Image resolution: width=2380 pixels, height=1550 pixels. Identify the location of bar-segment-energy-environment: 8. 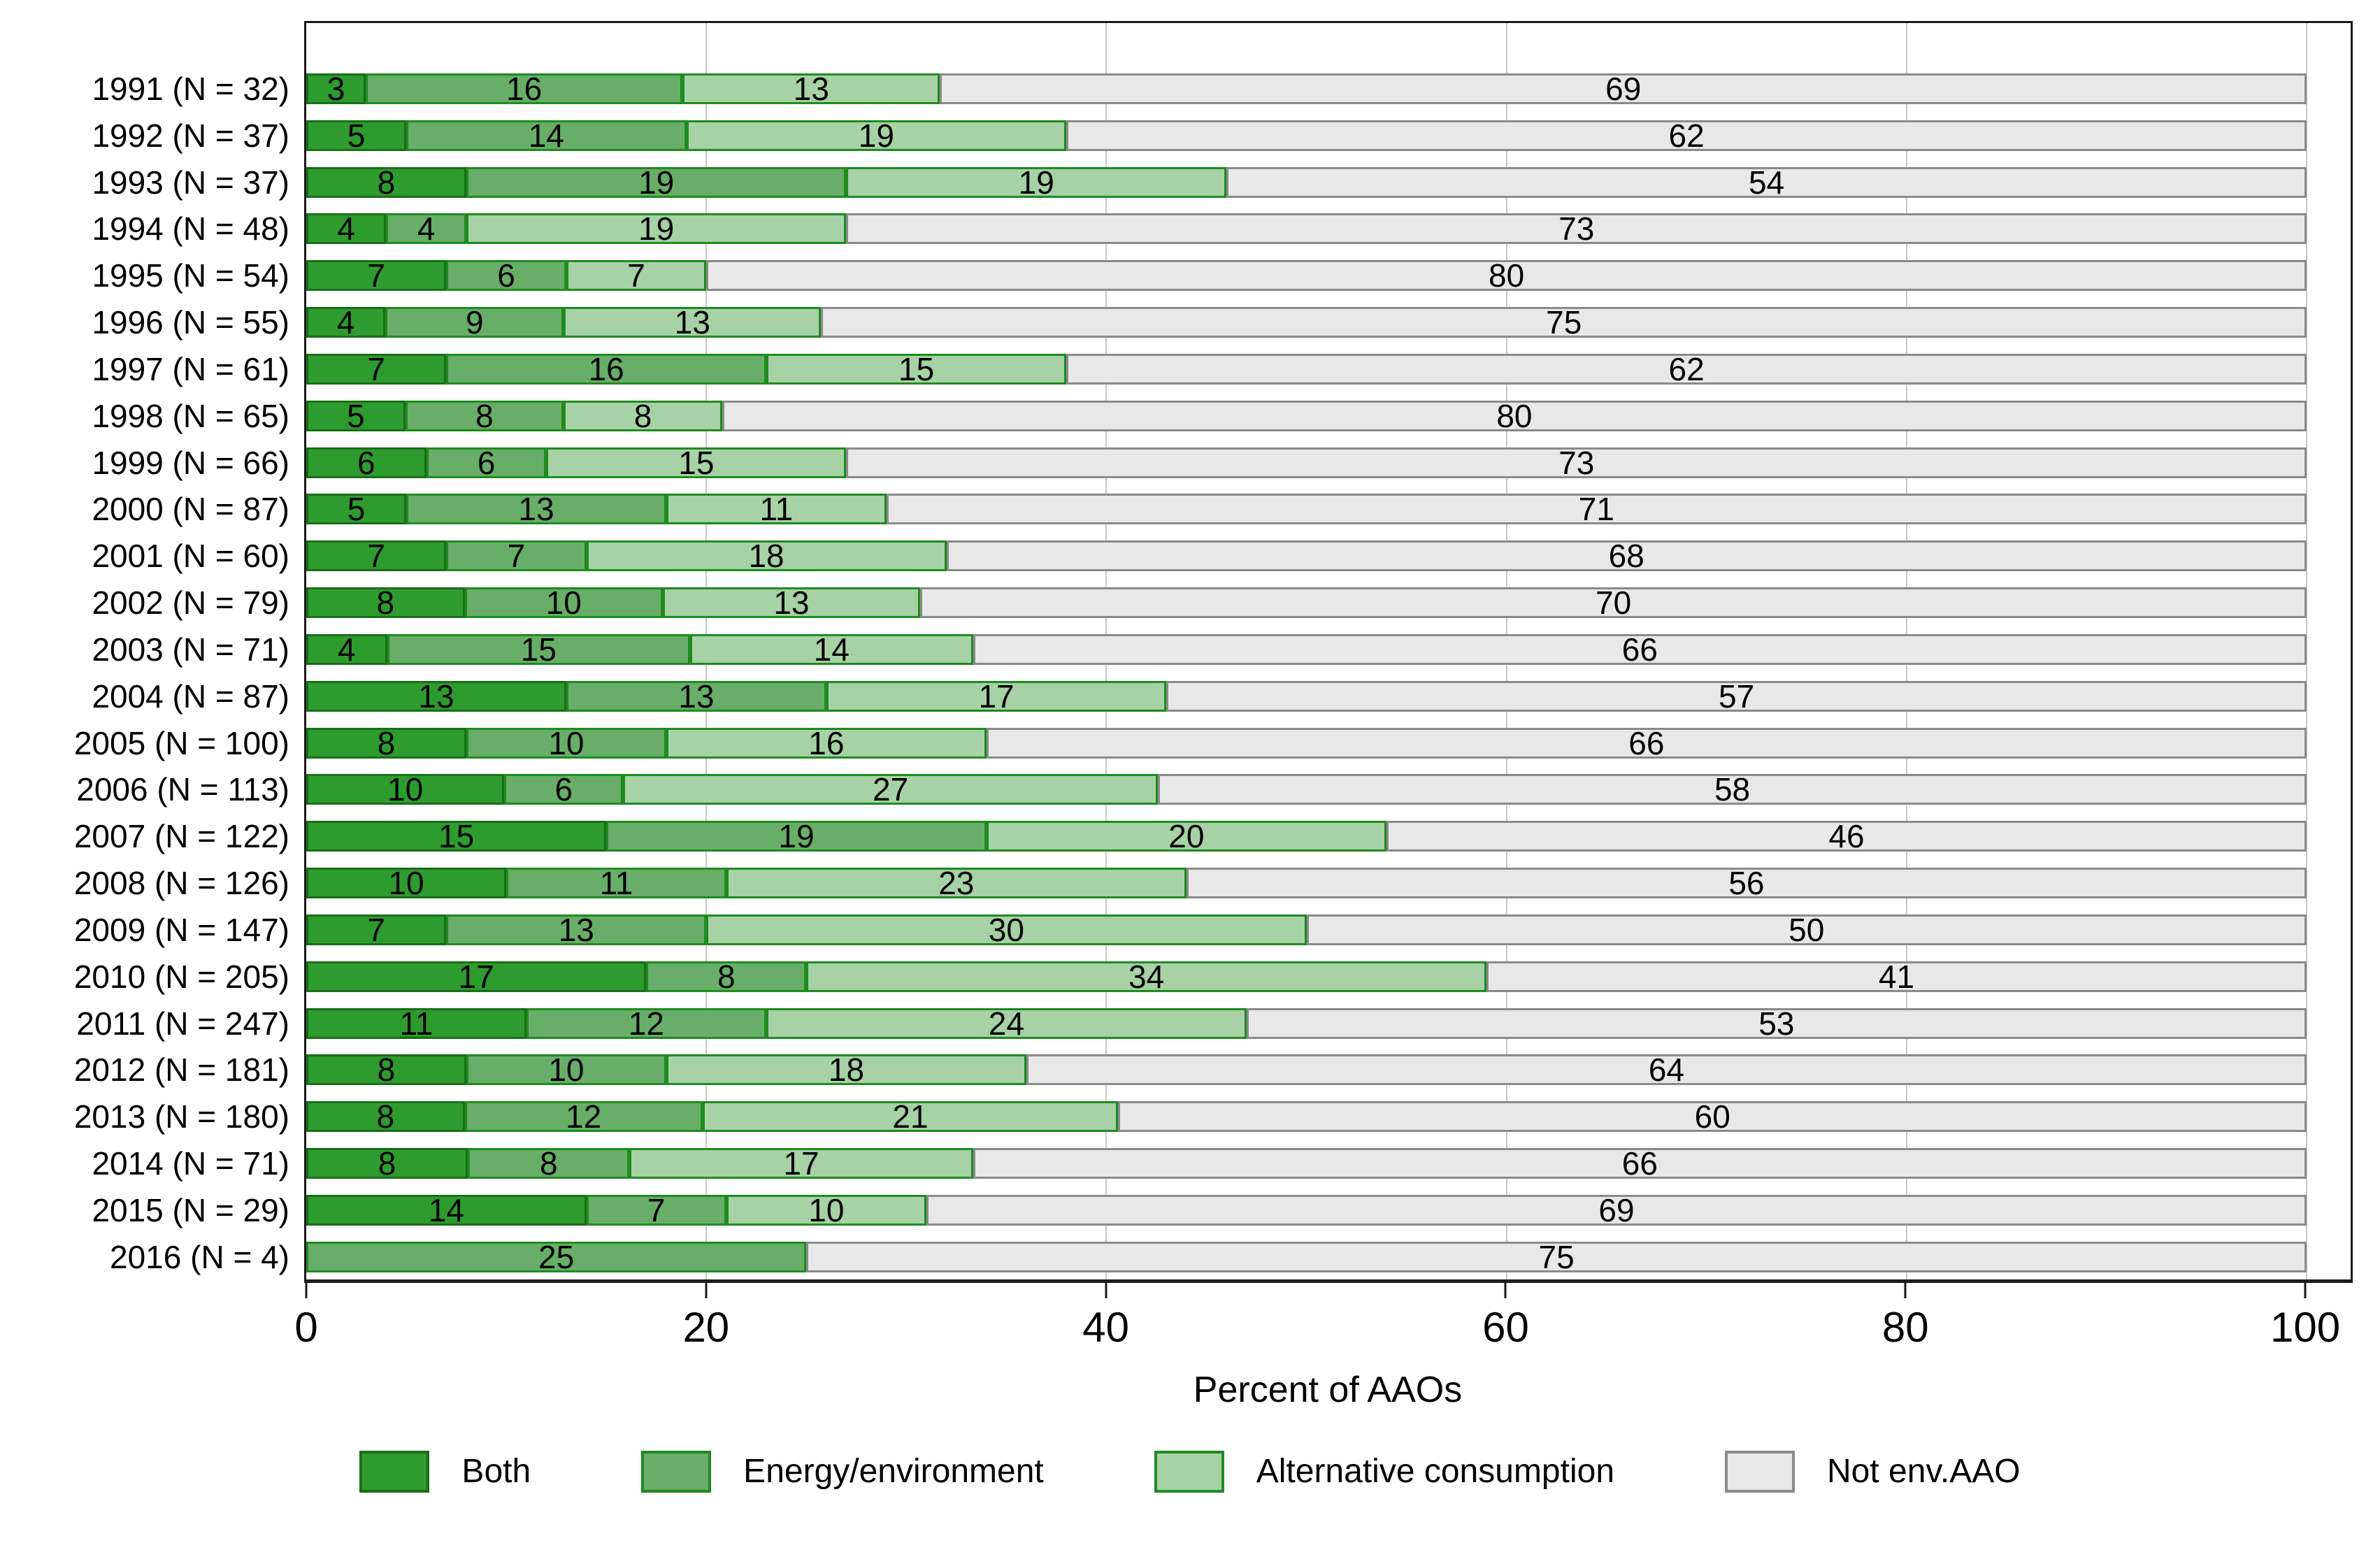
(726, 977).